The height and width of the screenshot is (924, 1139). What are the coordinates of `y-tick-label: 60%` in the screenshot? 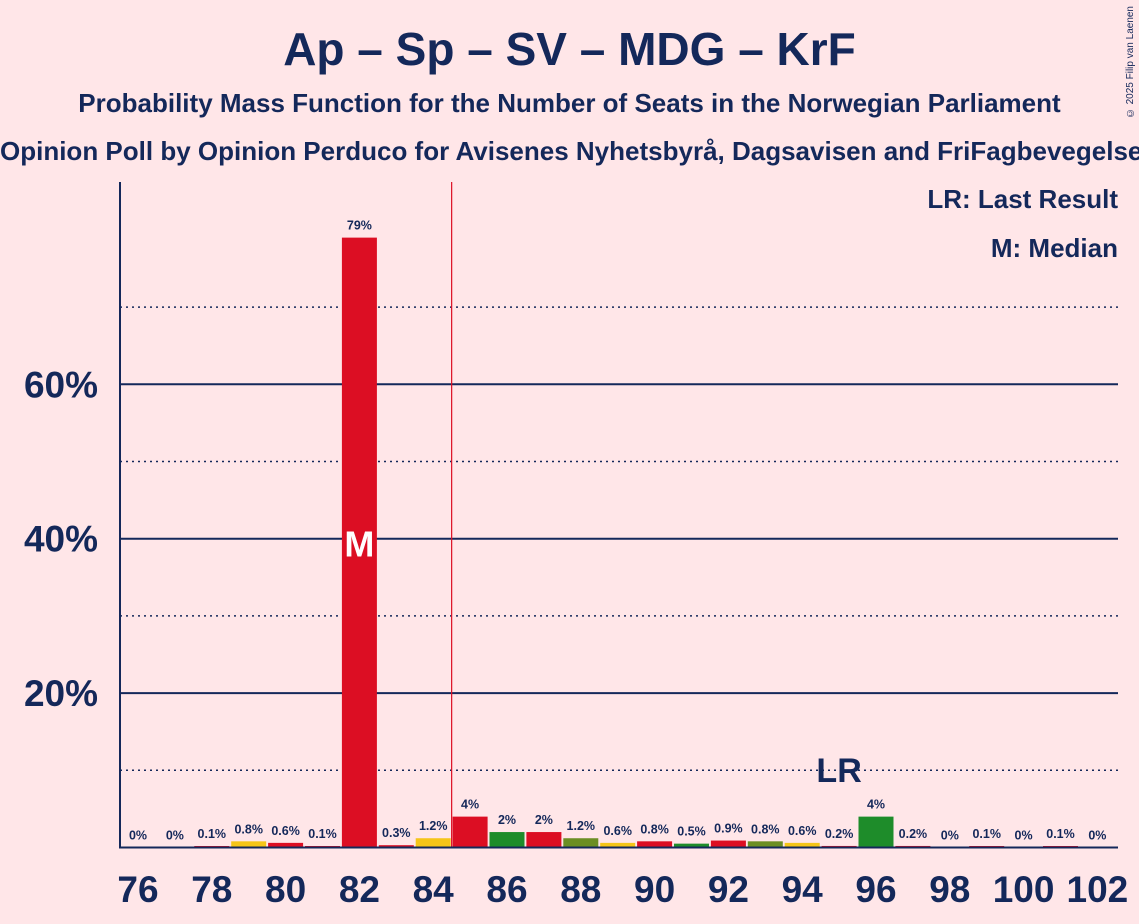 It's located at (61, 384).